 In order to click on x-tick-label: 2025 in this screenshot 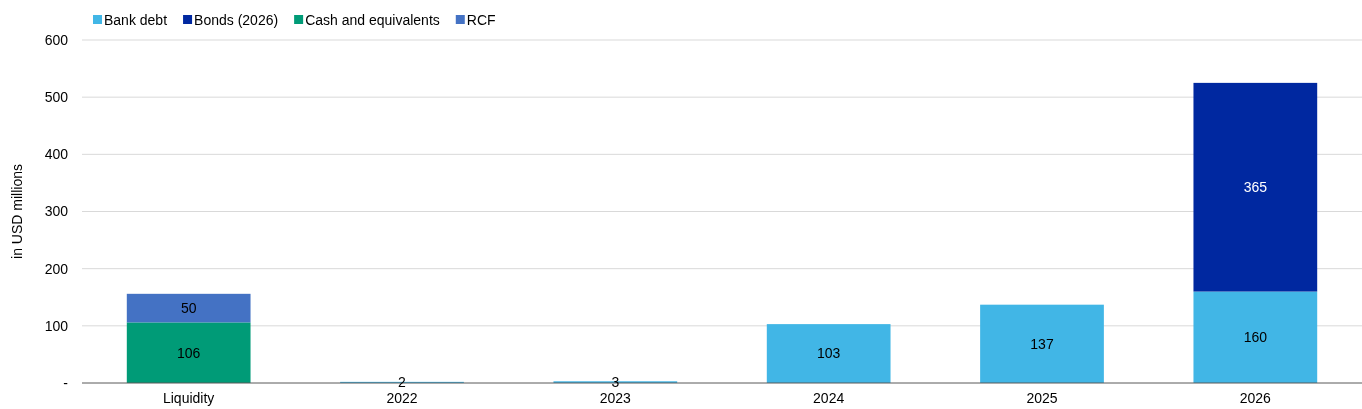, I will do `click(1042, 398)`.